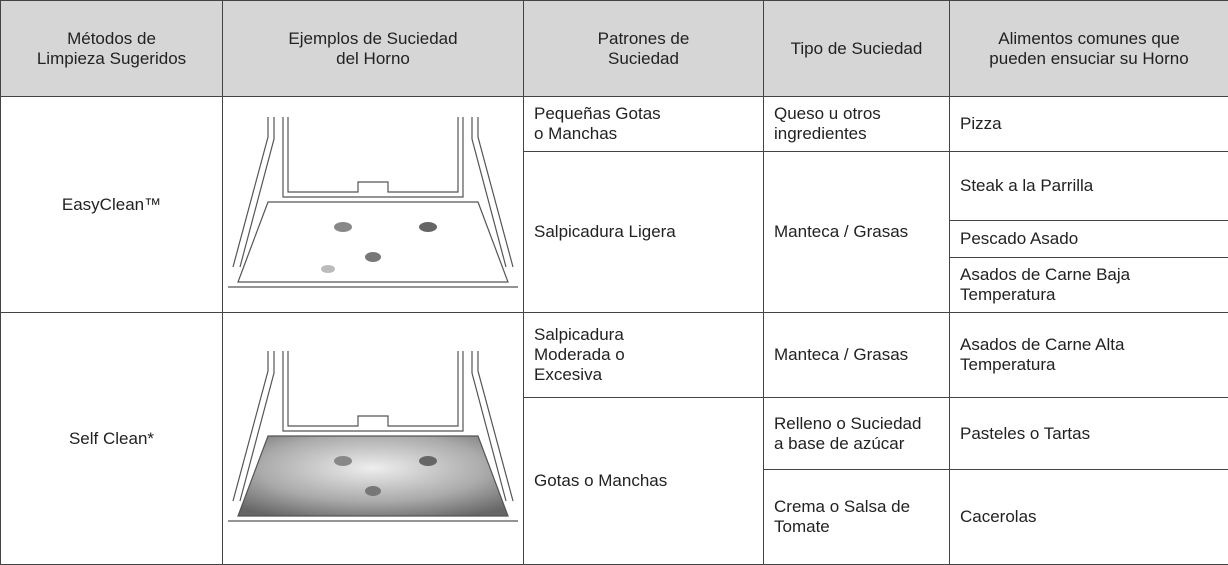  Describe the element at coordinates (112, 49) in the screenshot. I see `header-cell: Métodos de Limpieza Sugeridos` at that location.